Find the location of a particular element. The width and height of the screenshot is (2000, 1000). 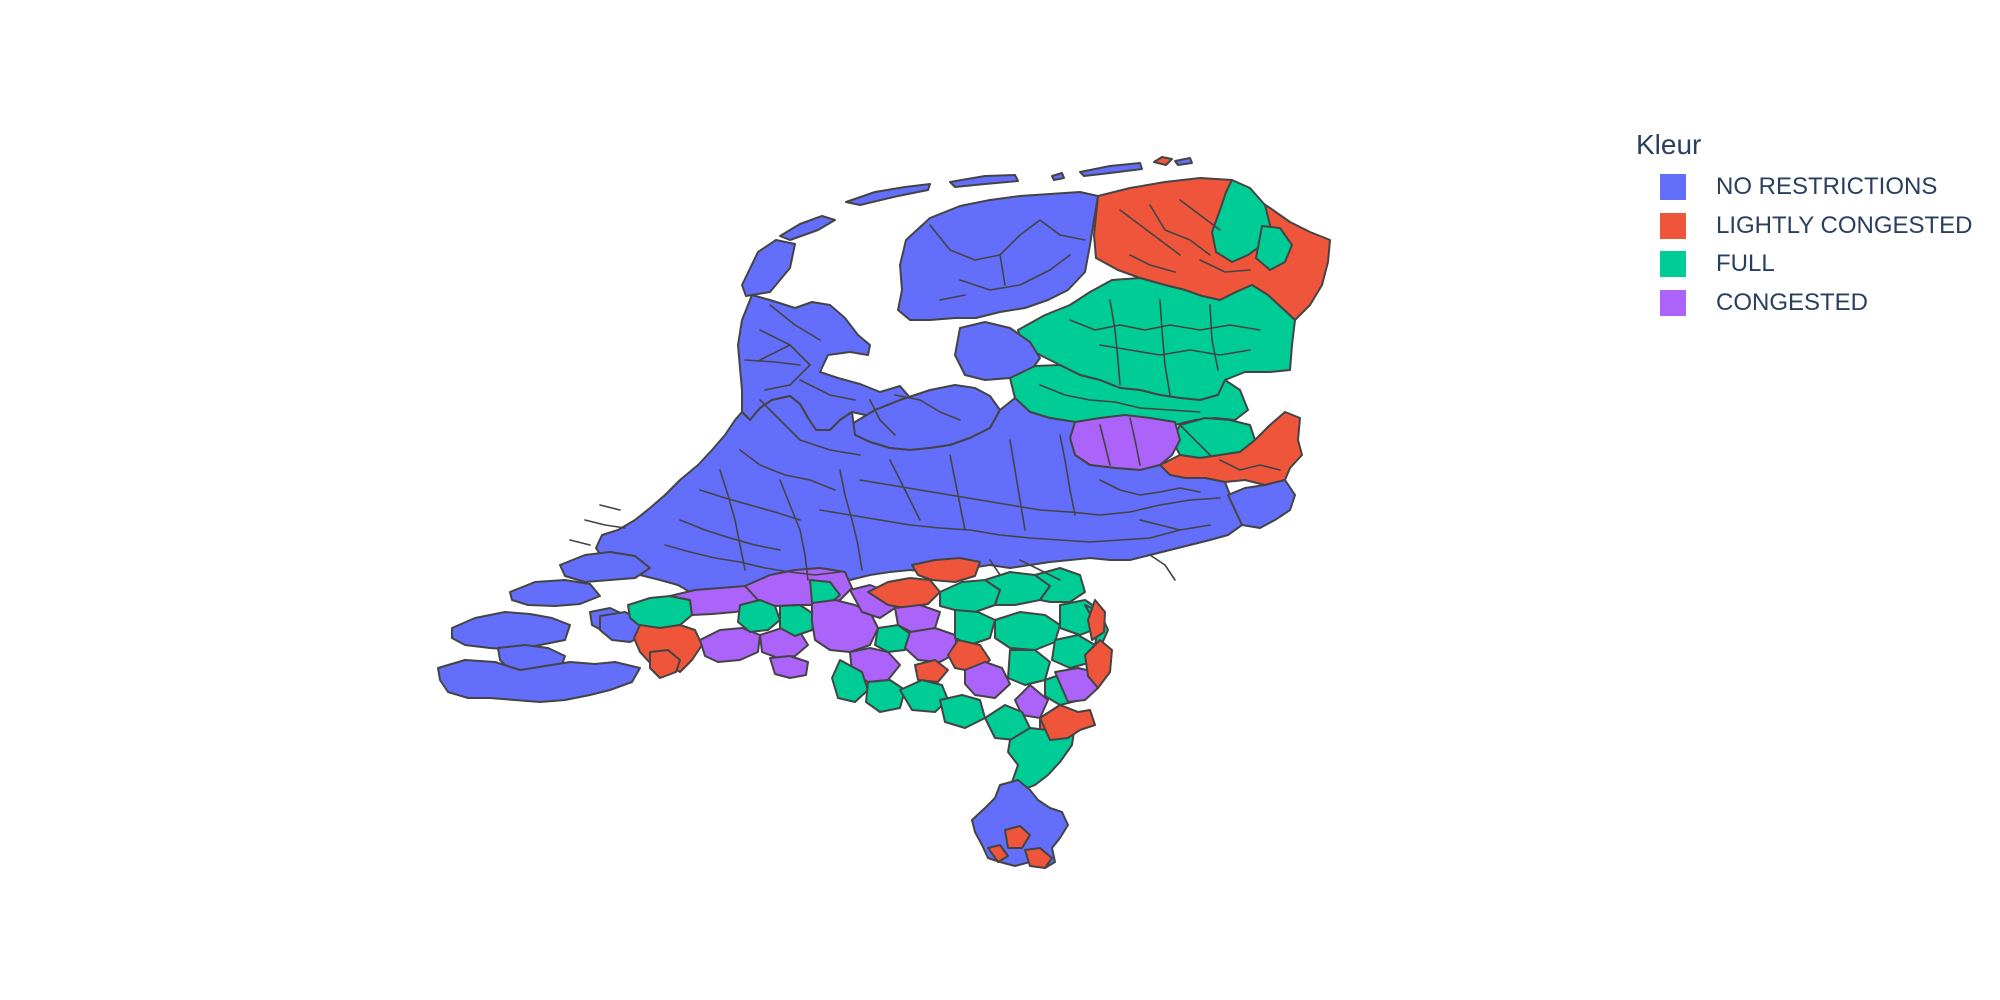

legend-label-no-restrictions: NO RESTRICTIONS is located at coordinates (1827, 187).